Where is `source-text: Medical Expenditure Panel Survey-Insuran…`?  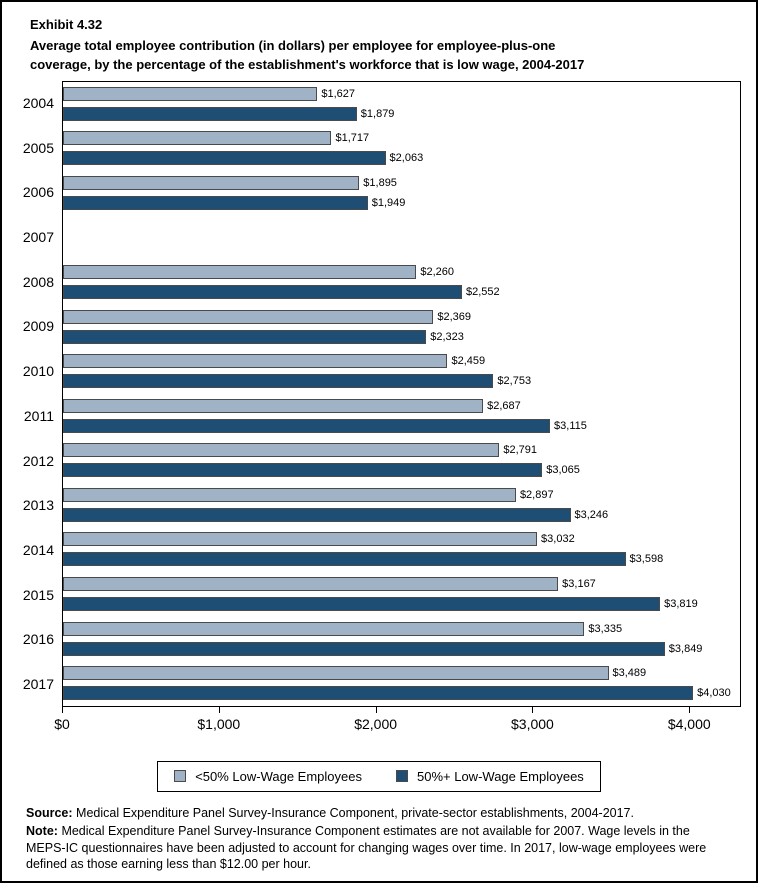
source-text: Medical Expenditure Panel Survey-Insuran… is located at coordinates (355, 812).